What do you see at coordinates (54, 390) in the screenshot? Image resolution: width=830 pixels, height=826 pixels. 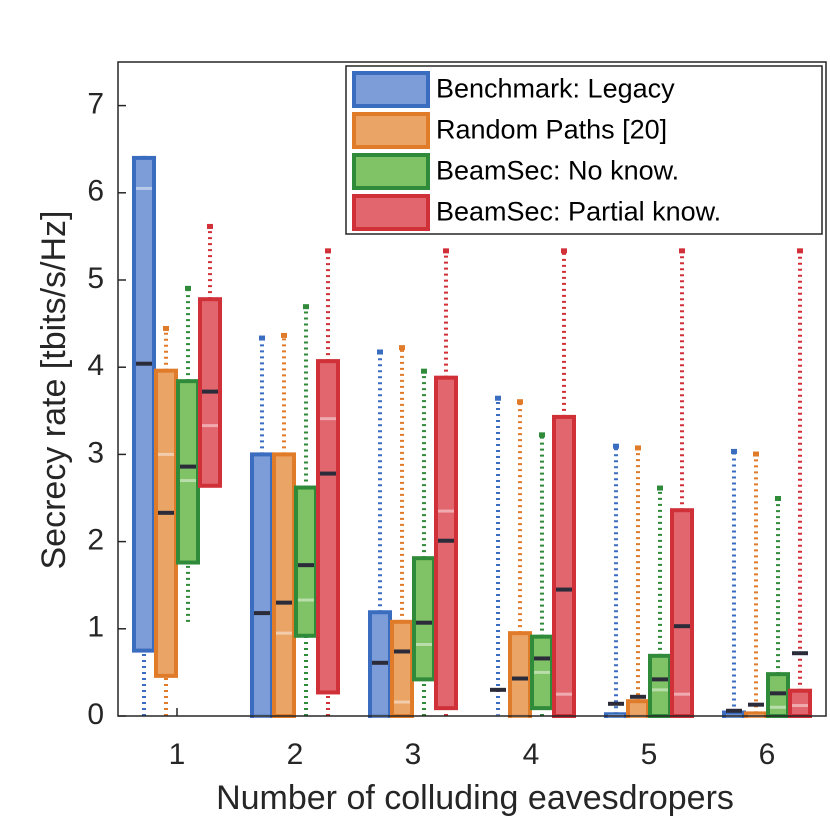 I see `y-axis-label: Secrecy rate [tbits/s/Hz]` at bounding box center [54, 390].